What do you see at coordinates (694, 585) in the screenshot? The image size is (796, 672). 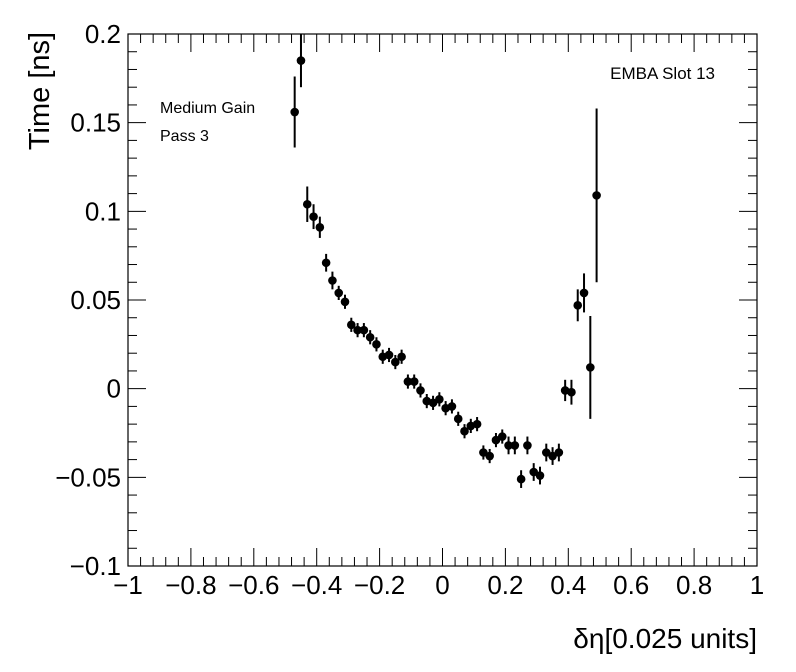 I see `x-tick-label: 0.8` at bounding box center [694, 585].